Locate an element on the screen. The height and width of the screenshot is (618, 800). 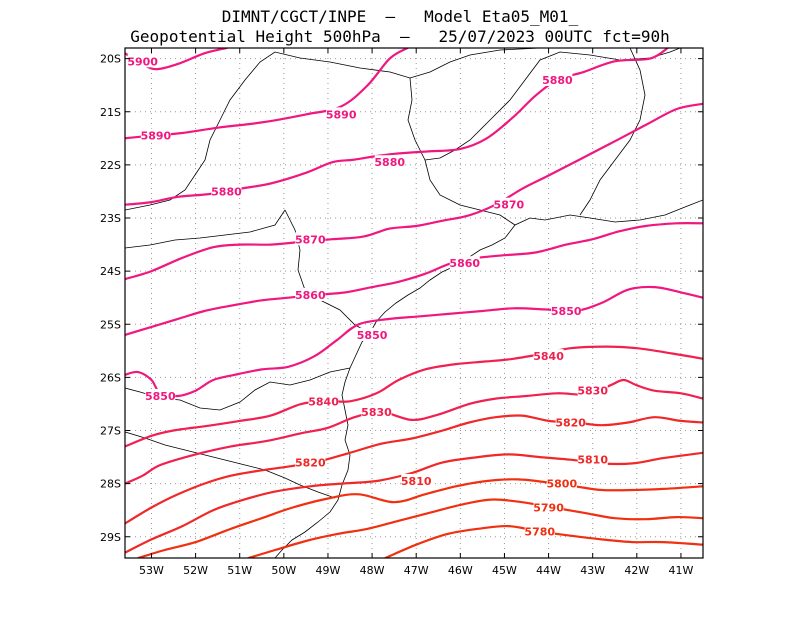
x-tick-label: 46W is located at coordinates (460, 570).